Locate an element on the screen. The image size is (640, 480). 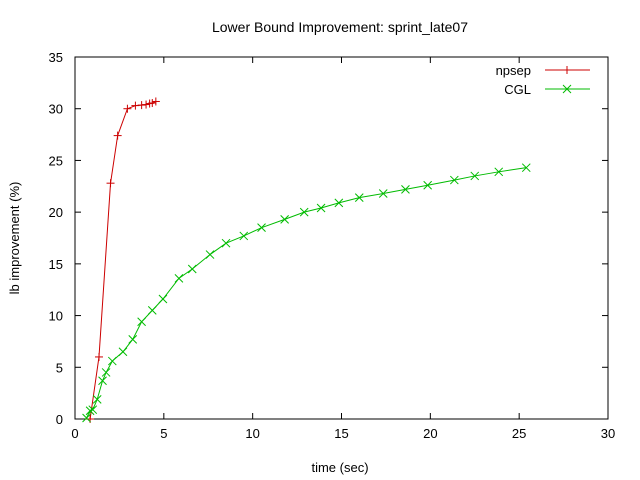
legend-label: CGL is located at coordinates (517, 89).